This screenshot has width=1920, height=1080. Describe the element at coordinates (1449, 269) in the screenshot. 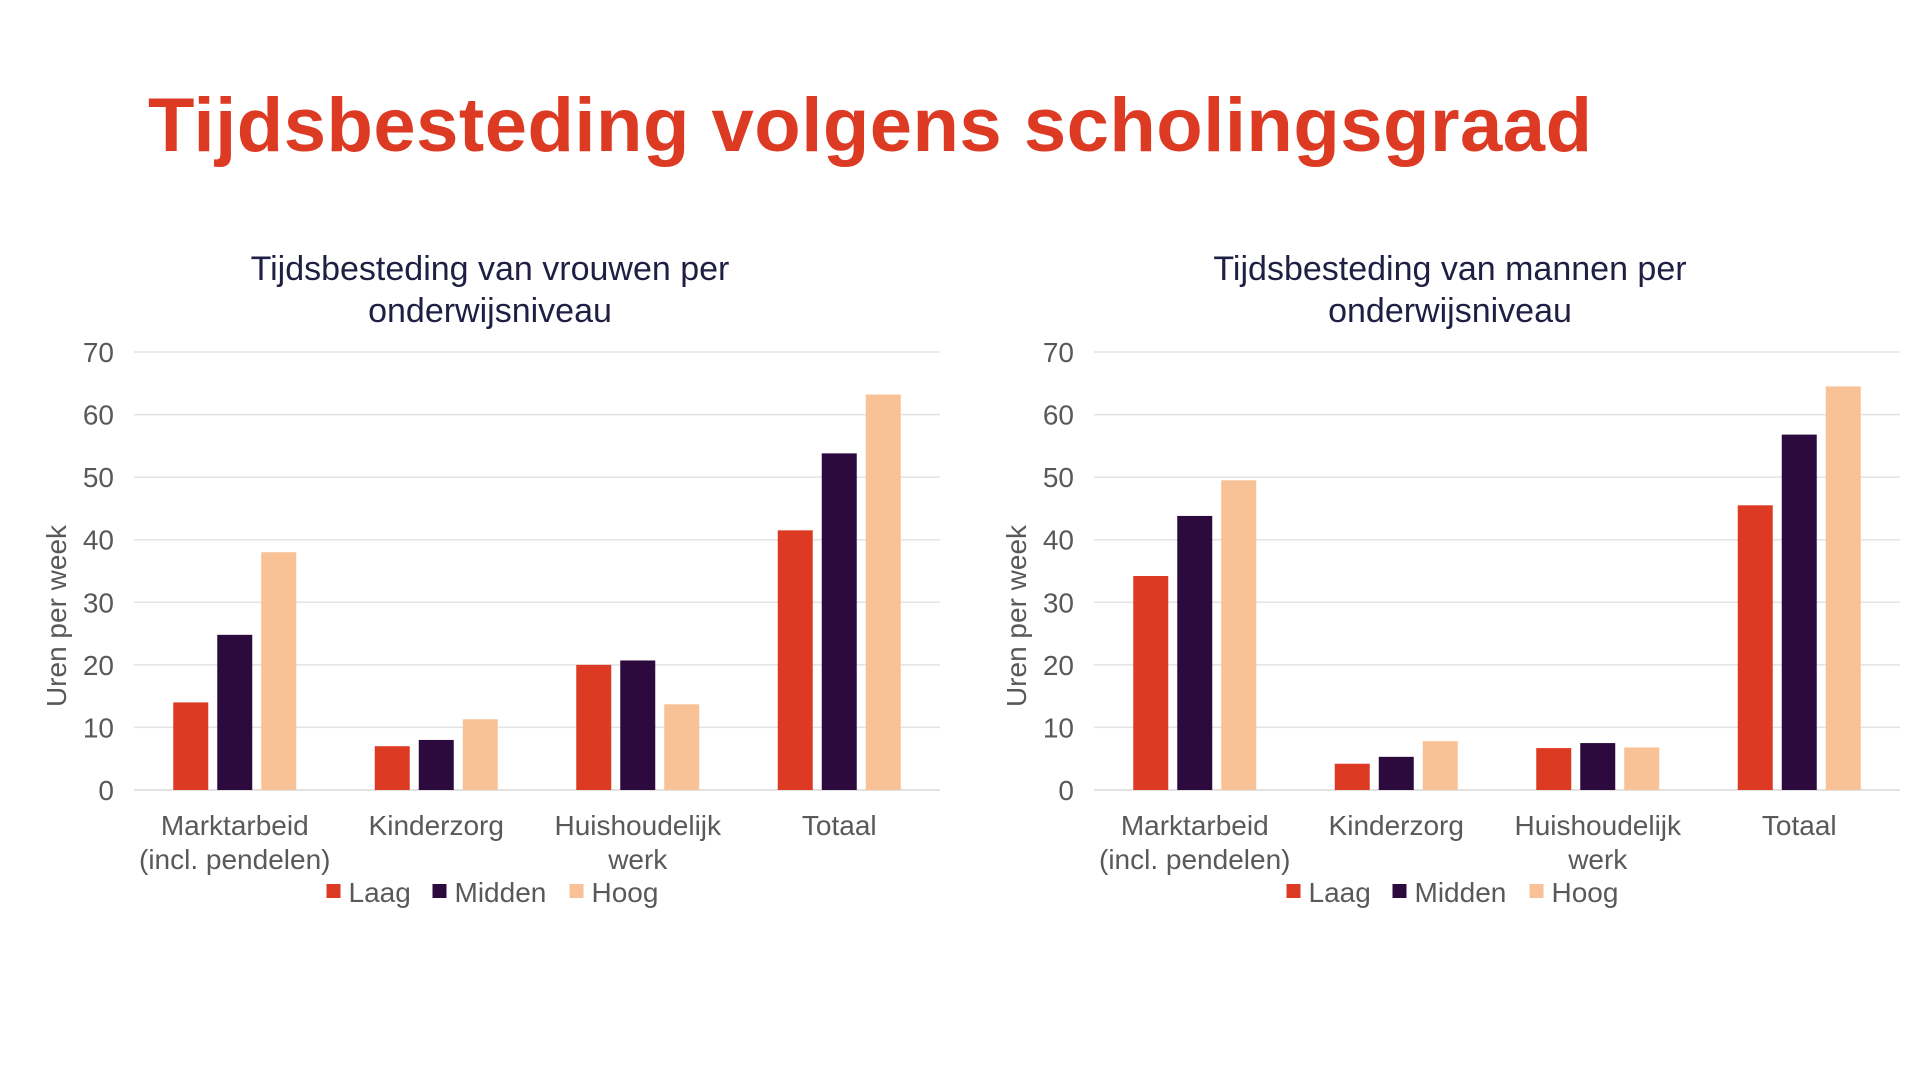

I see `chart-title-line: Tijdsbesteding van mannen per` at that location.